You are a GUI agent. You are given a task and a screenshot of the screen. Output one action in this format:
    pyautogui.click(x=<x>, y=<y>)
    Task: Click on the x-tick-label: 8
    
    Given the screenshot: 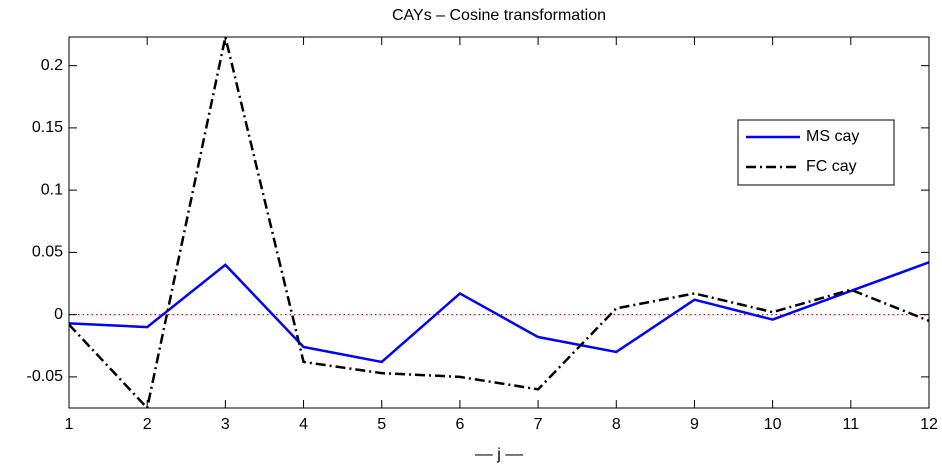 What is the action you would take?
    pyautogui.click(x=616, y=424)
    